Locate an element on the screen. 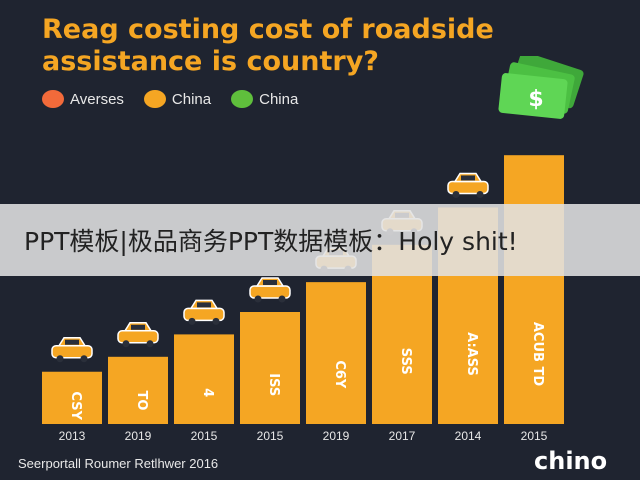  bar-label: A:ASS is located at coordinates (471, 354).